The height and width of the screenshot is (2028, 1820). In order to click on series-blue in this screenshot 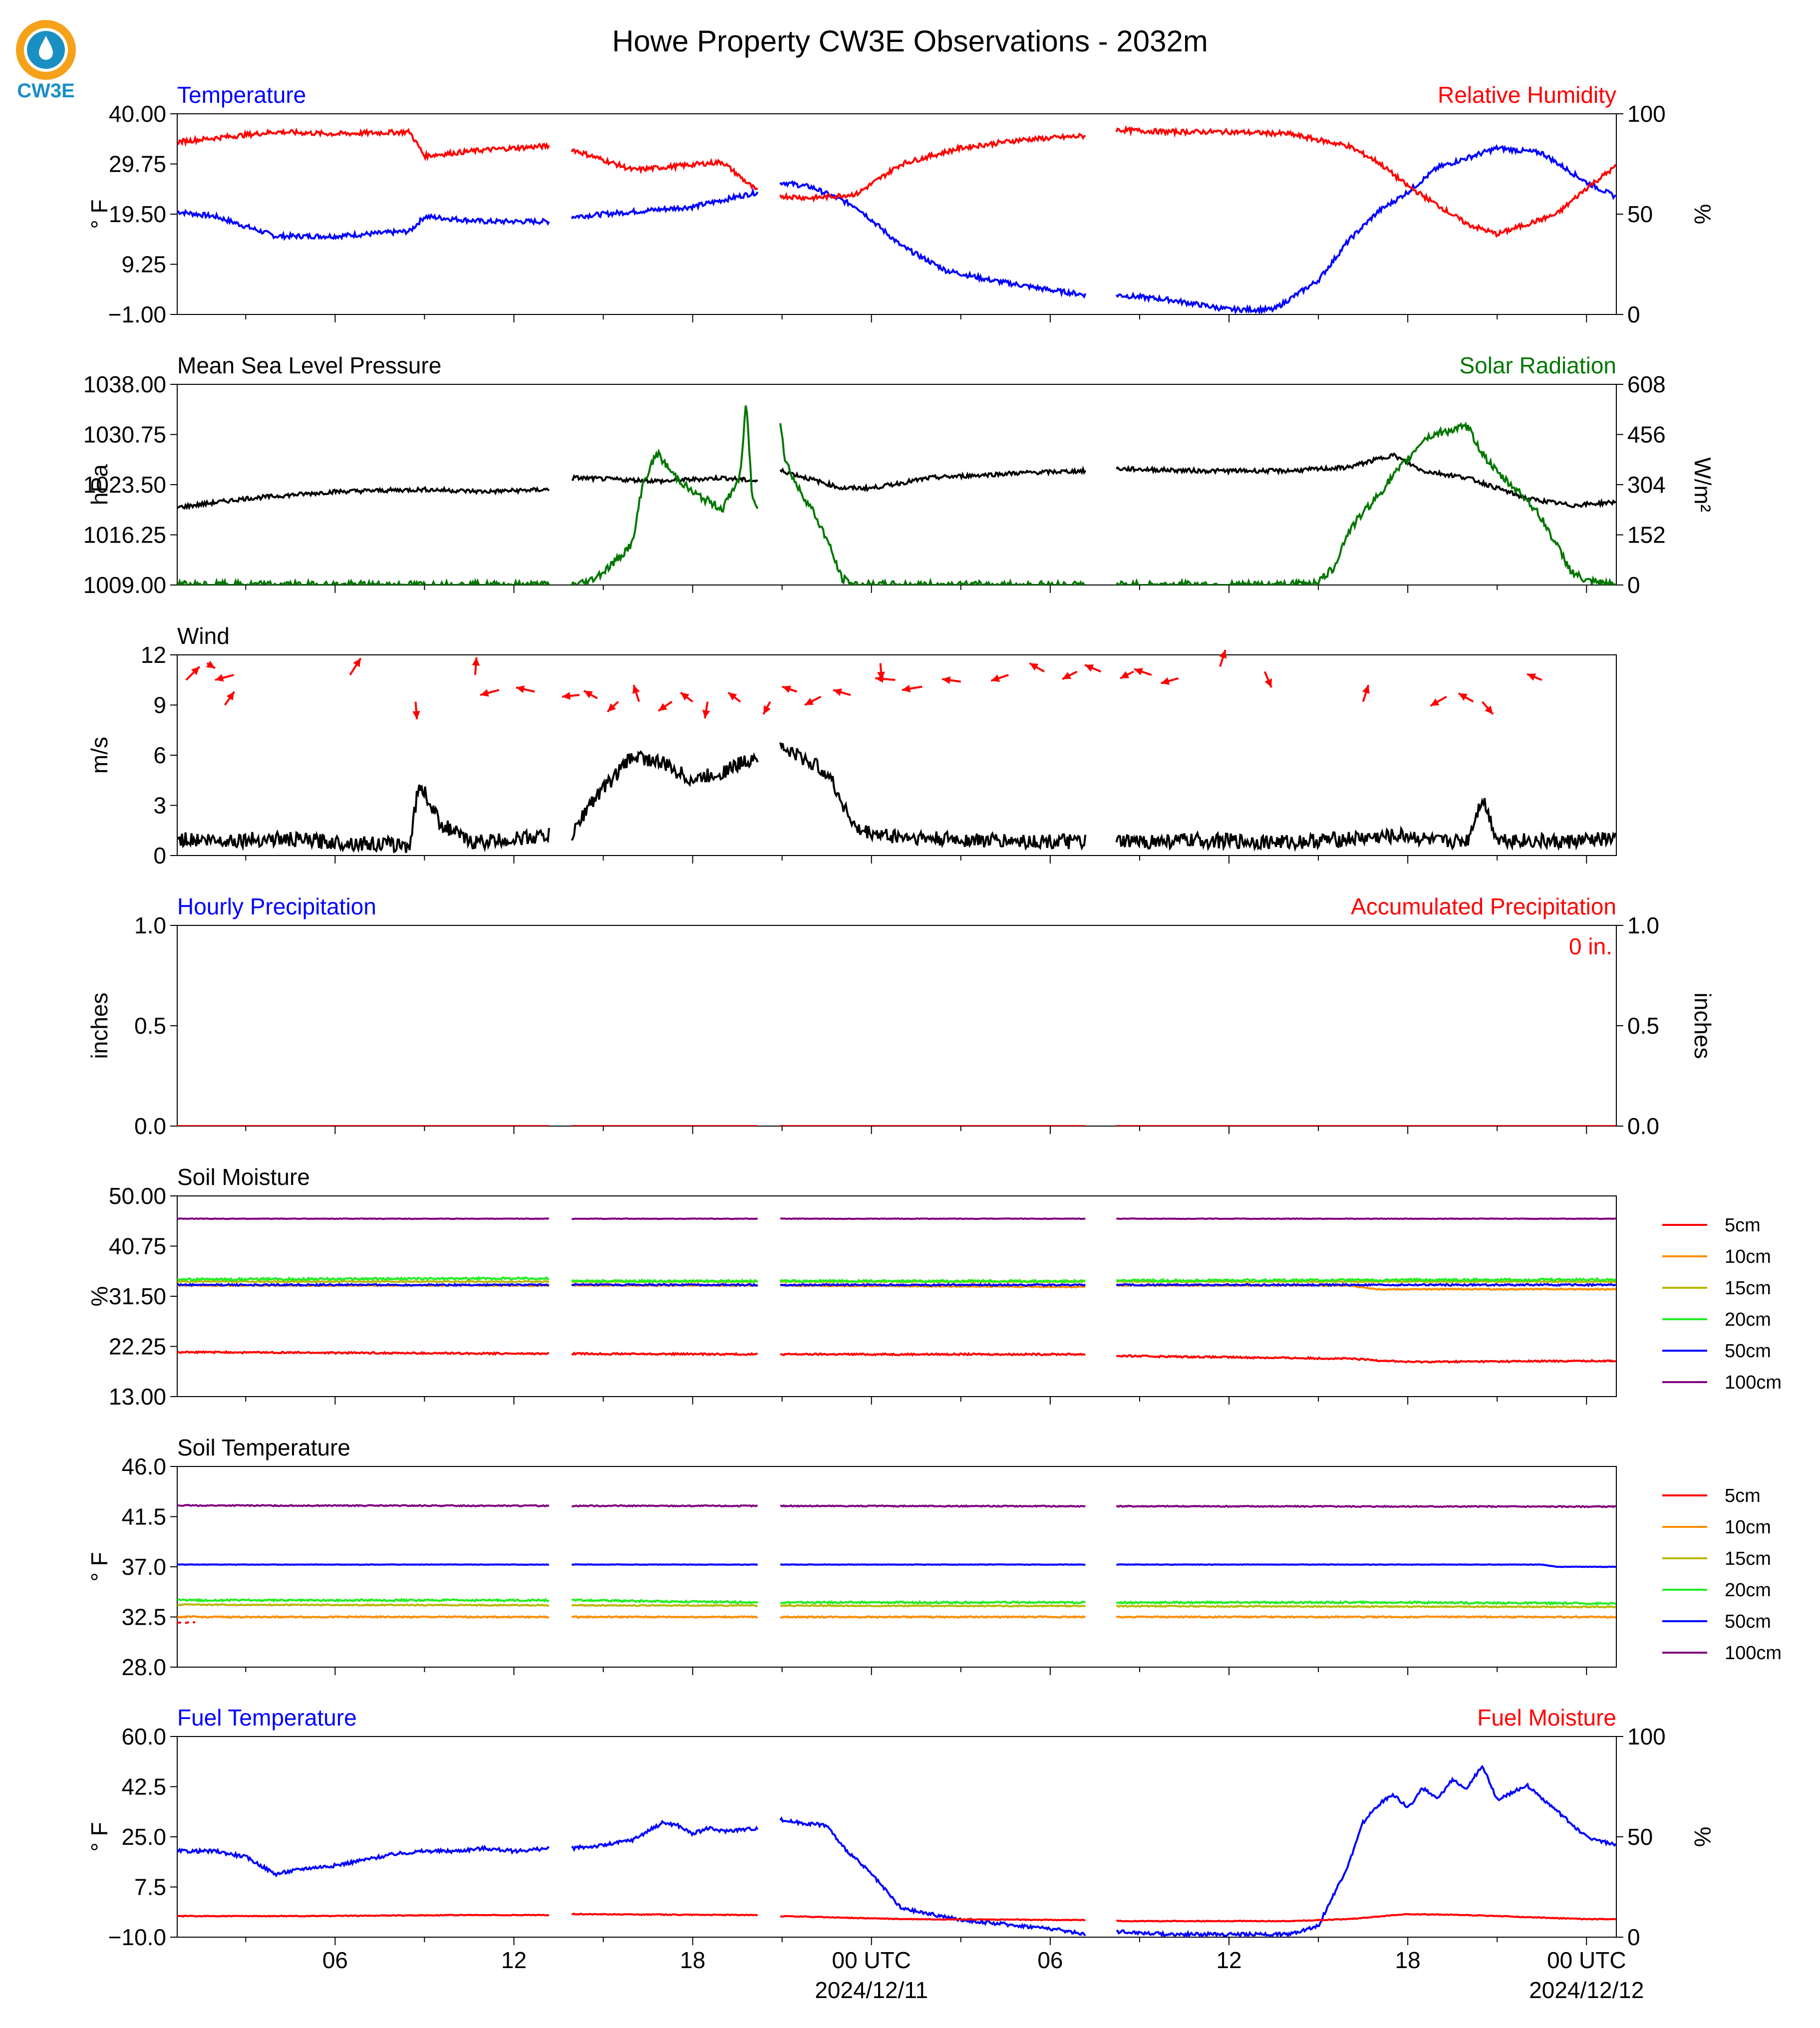, I will do `click(896, 229)`.